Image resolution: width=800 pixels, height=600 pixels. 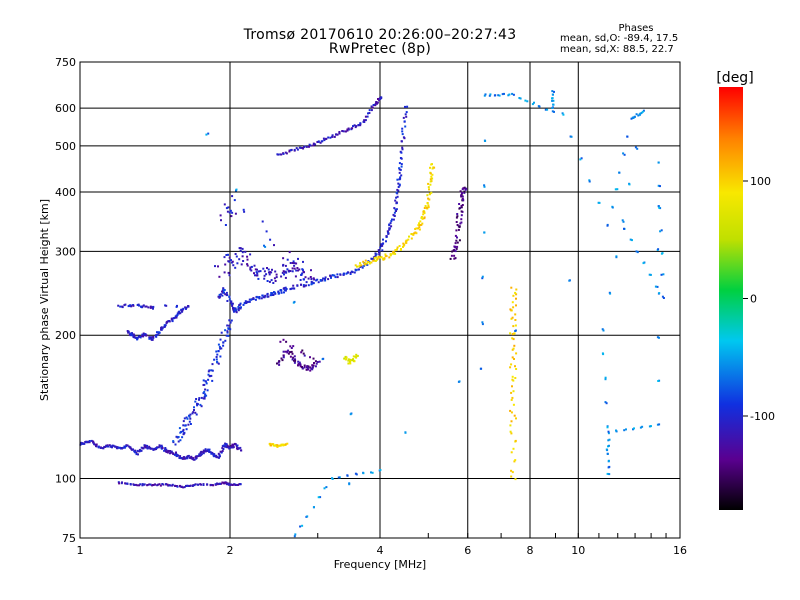 I want to click on x-tick-label: 2, so click(x=230, y=550).